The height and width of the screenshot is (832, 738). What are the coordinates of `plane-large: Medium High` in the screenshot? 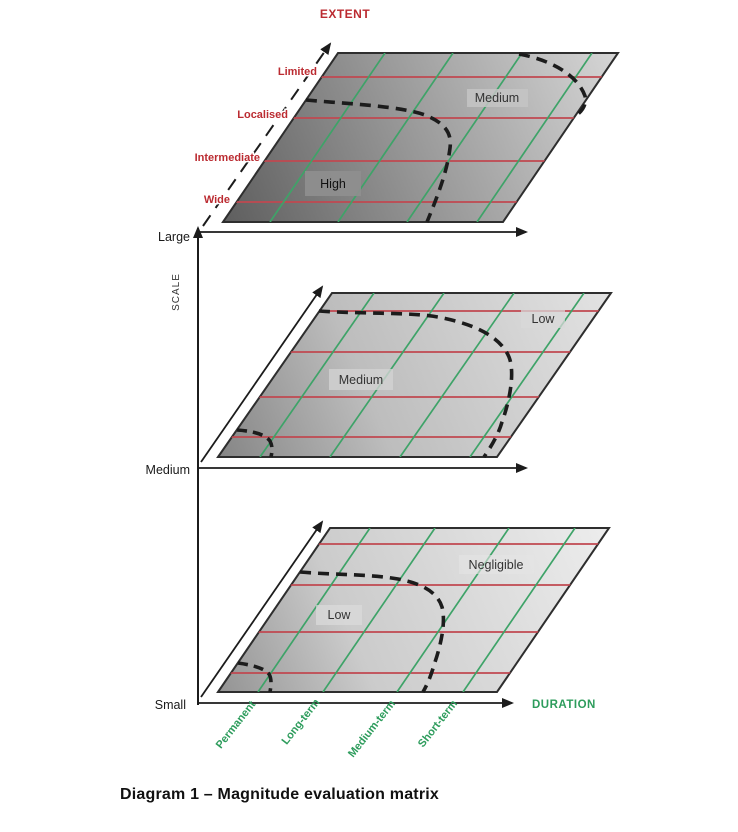 It's located at (420, 137).